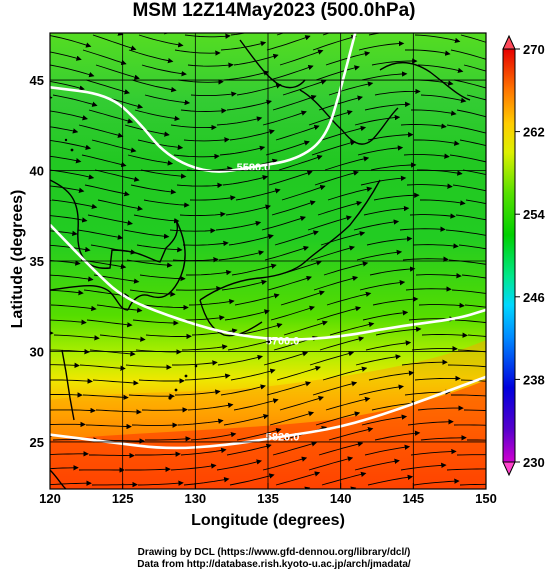 This screenshot has height=573, width=548. I want to click on map-title: MSM 12Z14May2023 (500.0hPa), so click(274, 10).